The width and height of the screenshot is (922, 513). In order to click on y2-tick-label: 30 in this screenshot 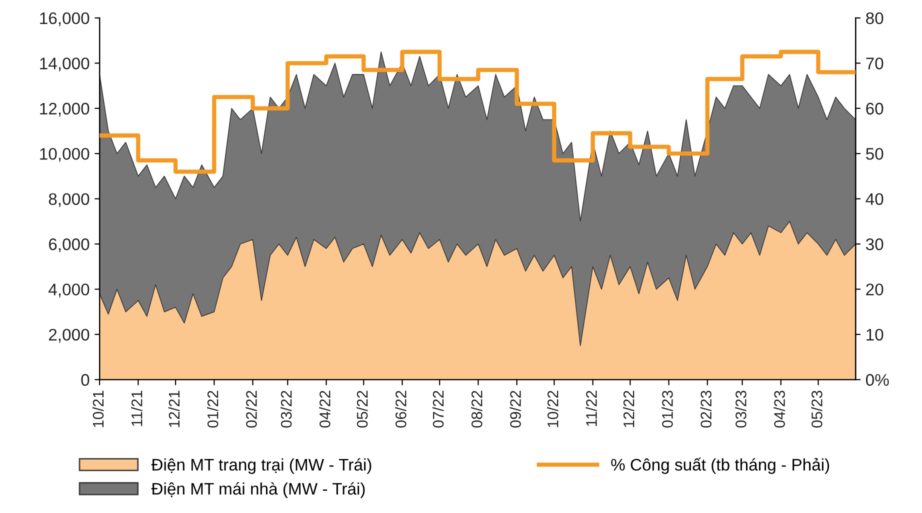, I will do `click(875, 244)`.